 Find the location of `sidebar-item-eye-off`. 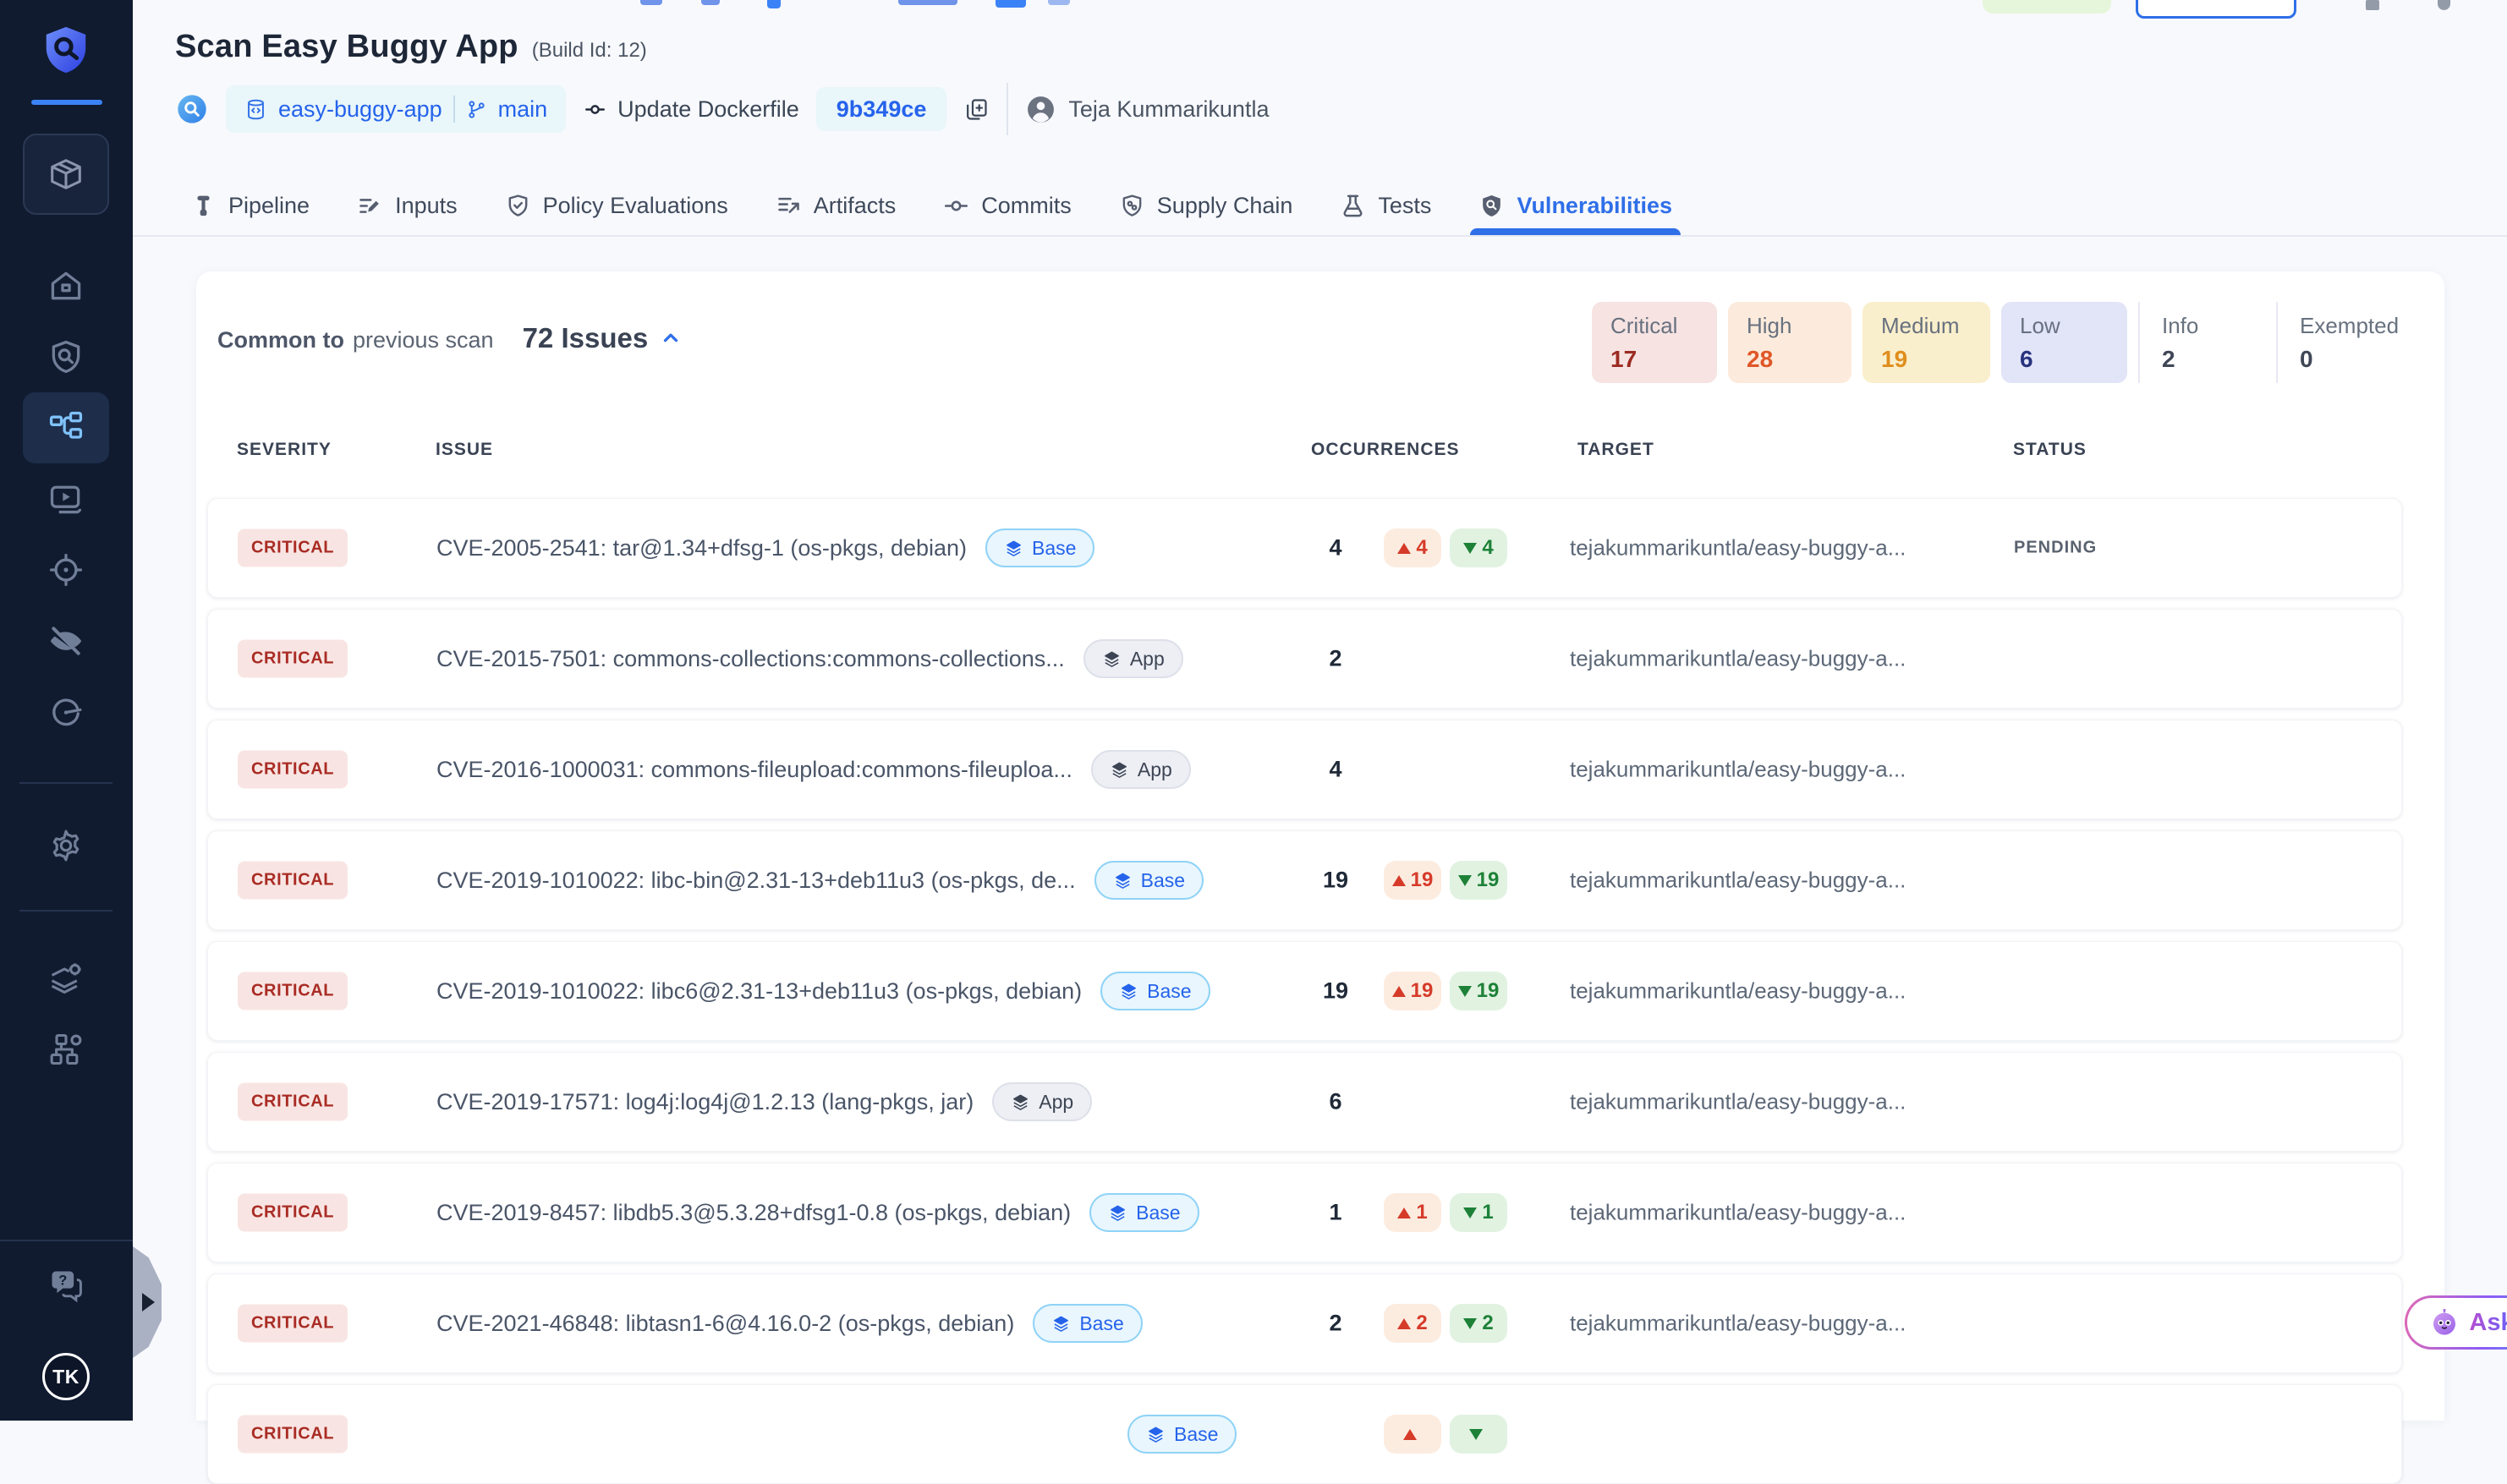

sidebar-item-eye-off is located at coordinates (66, 640).